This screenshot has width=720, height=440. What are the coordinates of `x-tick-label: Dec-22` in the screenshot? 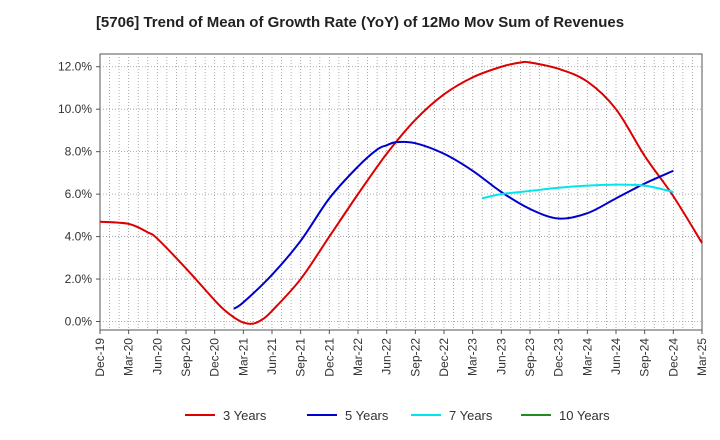 It's located at (444, 357).